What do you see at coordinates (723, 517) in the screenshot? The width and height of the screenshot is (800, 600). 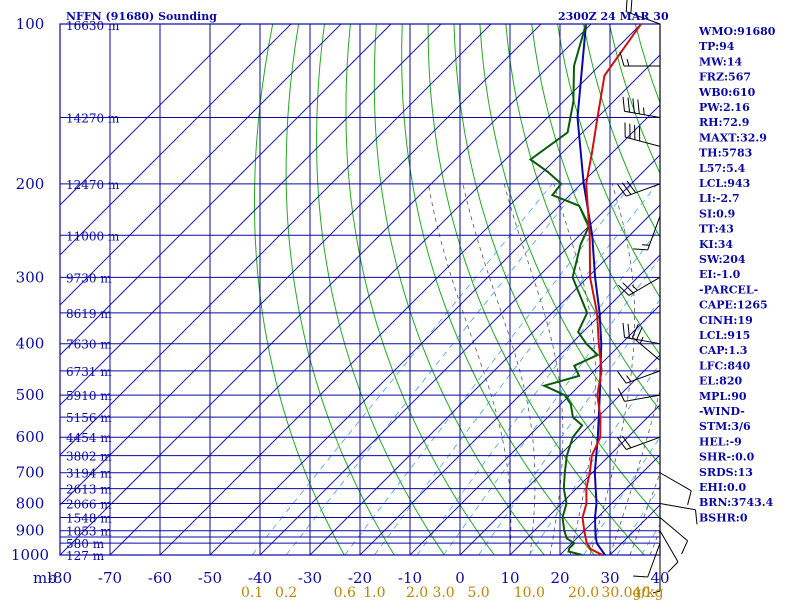 I see `index-value: BSHR:0` at bounding box center [723, 517].